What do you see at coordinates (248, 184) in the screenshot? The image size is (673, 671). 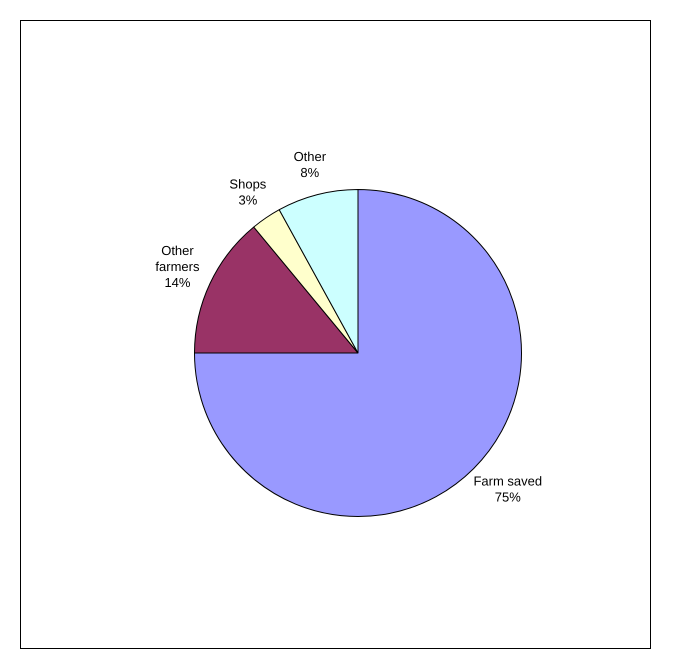 I see `slice-label: Shops` at bounding box center [248, 184].